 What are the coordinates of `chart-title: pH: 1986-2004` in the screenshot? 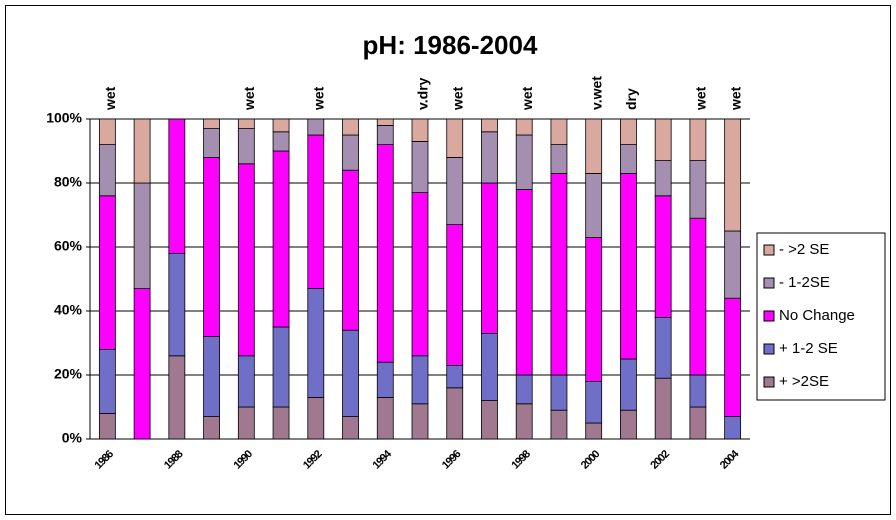 It's located at (450, 45).